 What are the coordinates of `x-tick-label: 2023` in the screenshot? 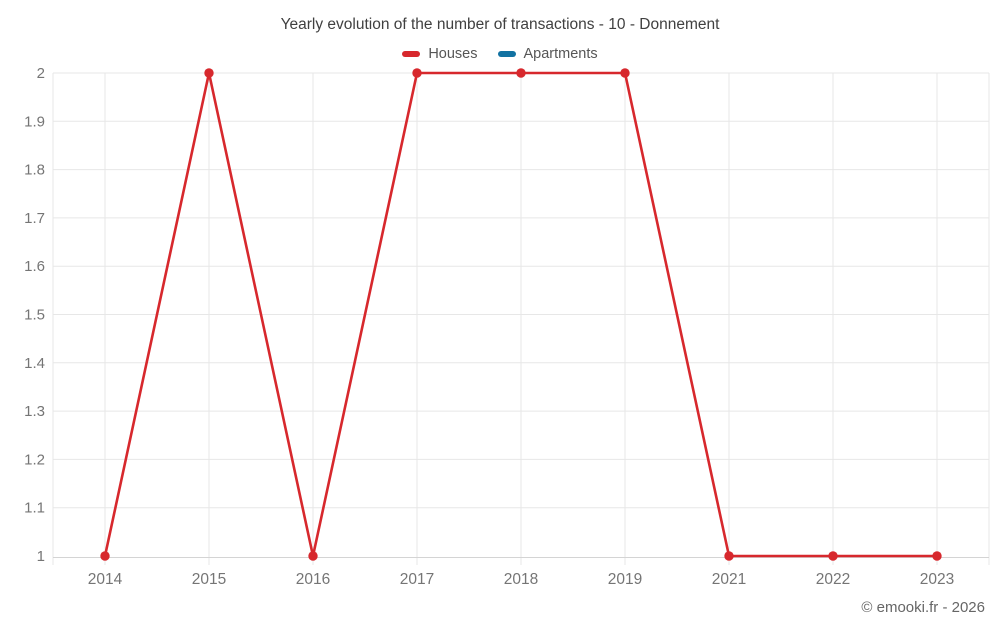 It's located at (937, 579).